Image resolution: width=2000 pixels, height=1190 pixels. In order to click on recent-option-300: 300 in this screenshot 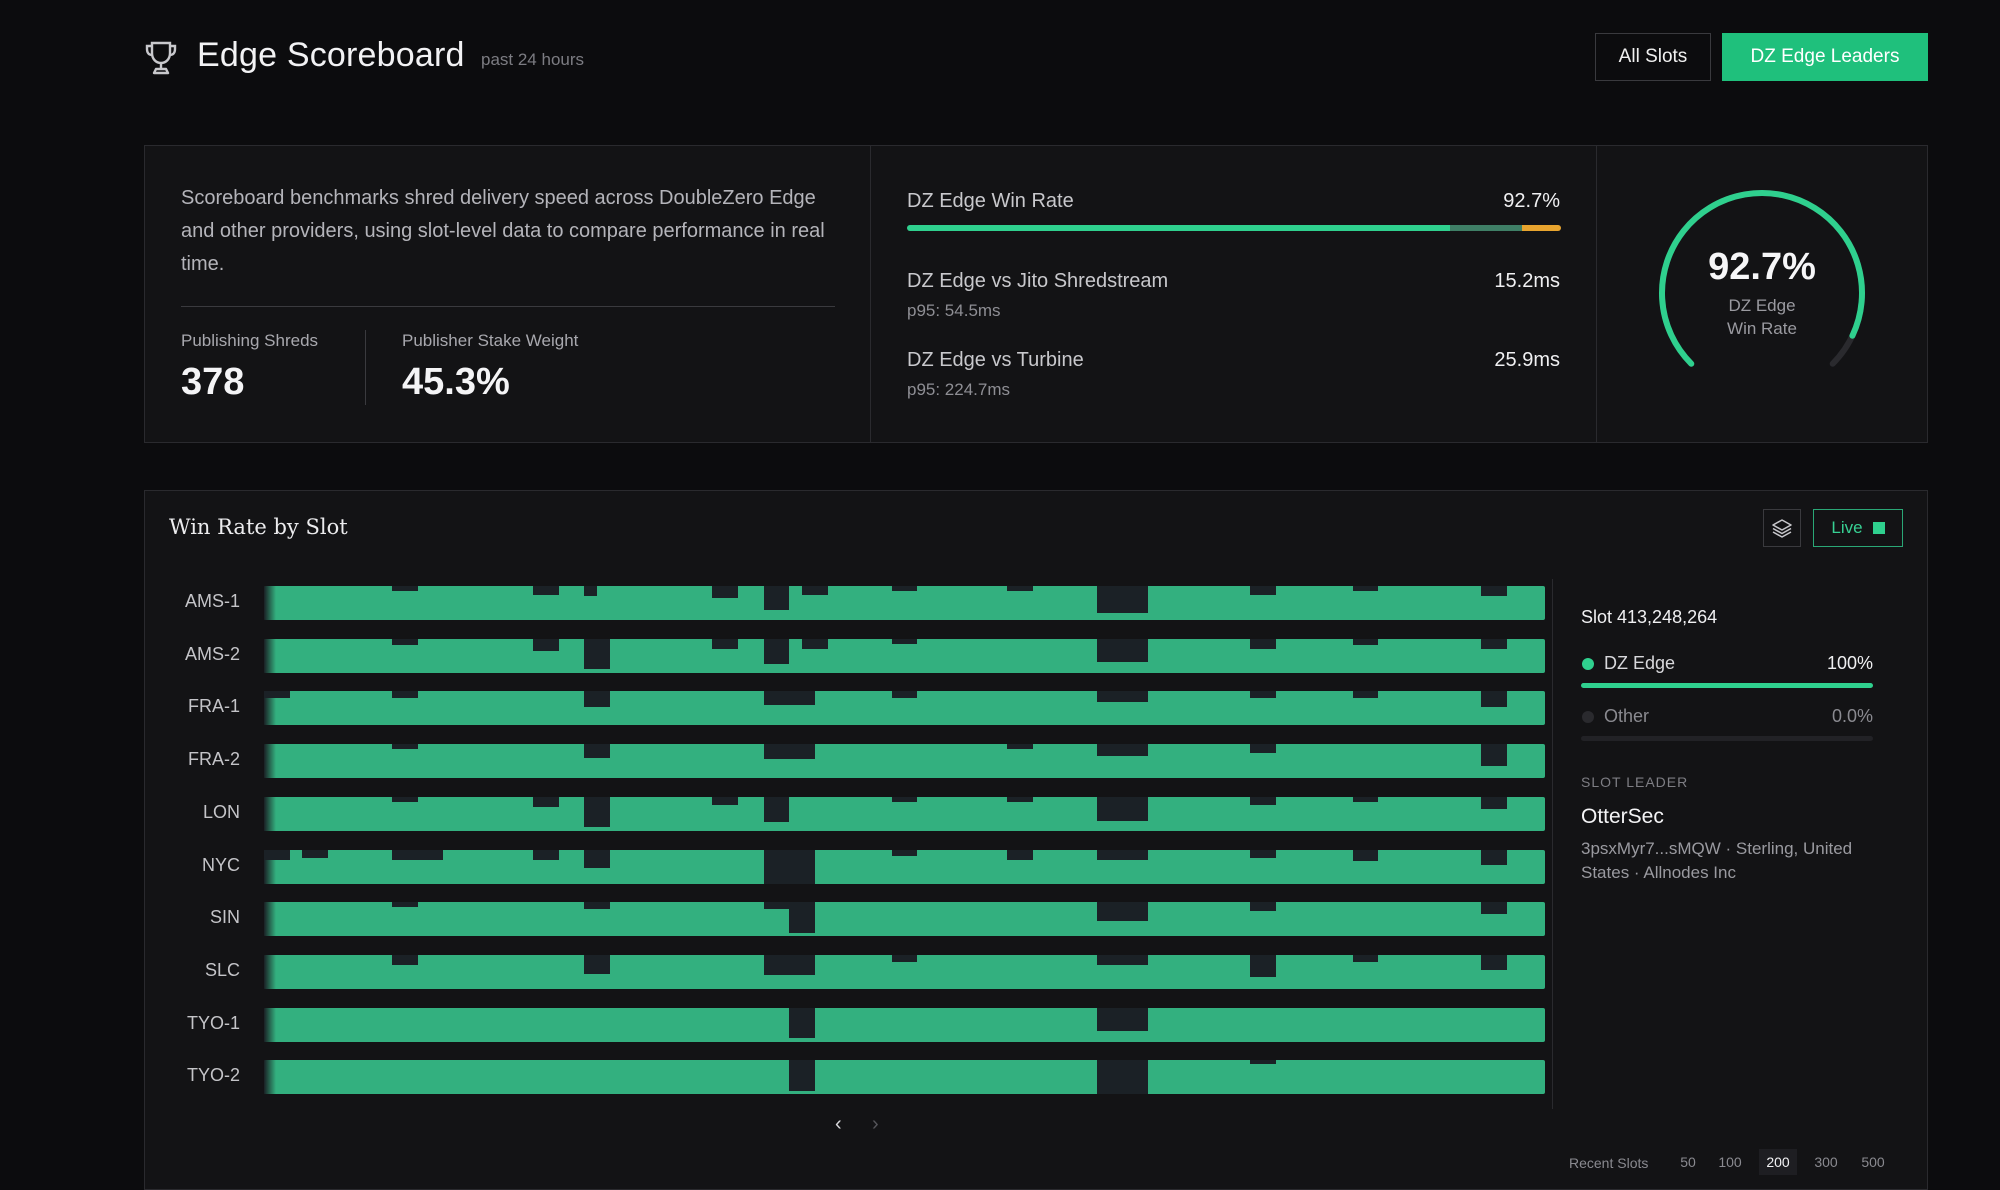, I will do `click(1826, 1162)`.